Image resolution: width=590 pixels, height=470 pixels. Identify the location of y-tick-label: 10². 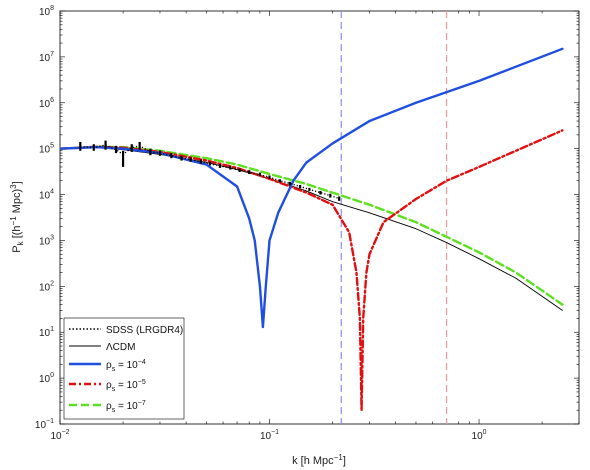
(46, 286).